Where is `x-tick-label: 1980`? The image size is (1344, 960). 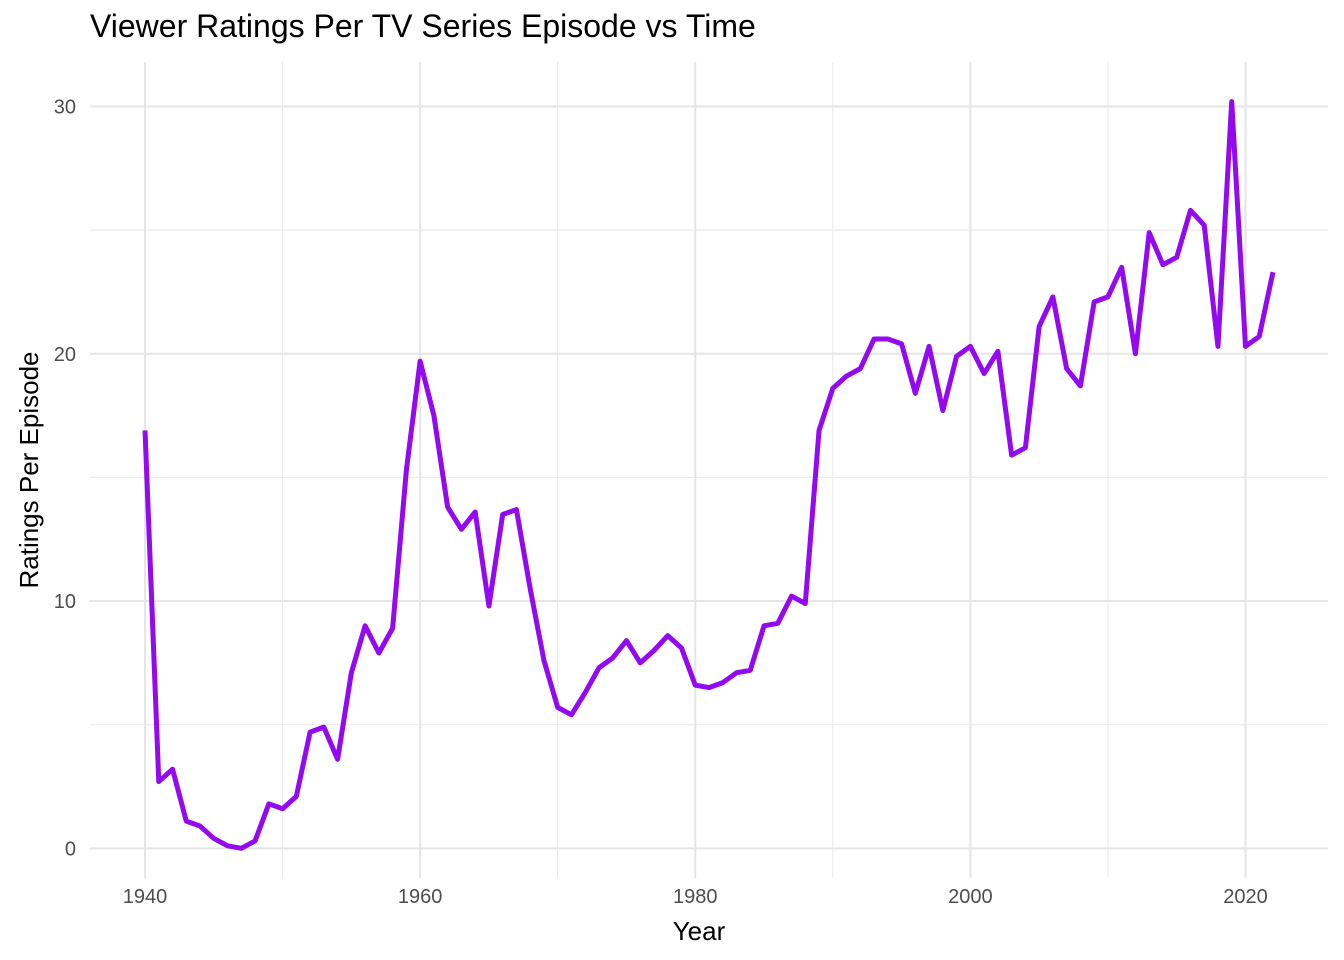 x-tick-label: 1980 is located at coordinates (695, 897).